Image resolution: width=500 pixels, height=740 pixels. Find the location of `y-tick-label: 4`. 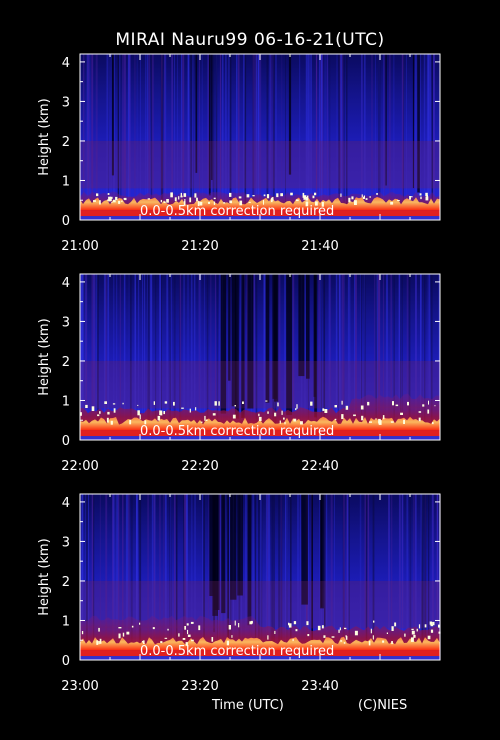

y-tick-label: 4 is located at coordinates (66, 503).